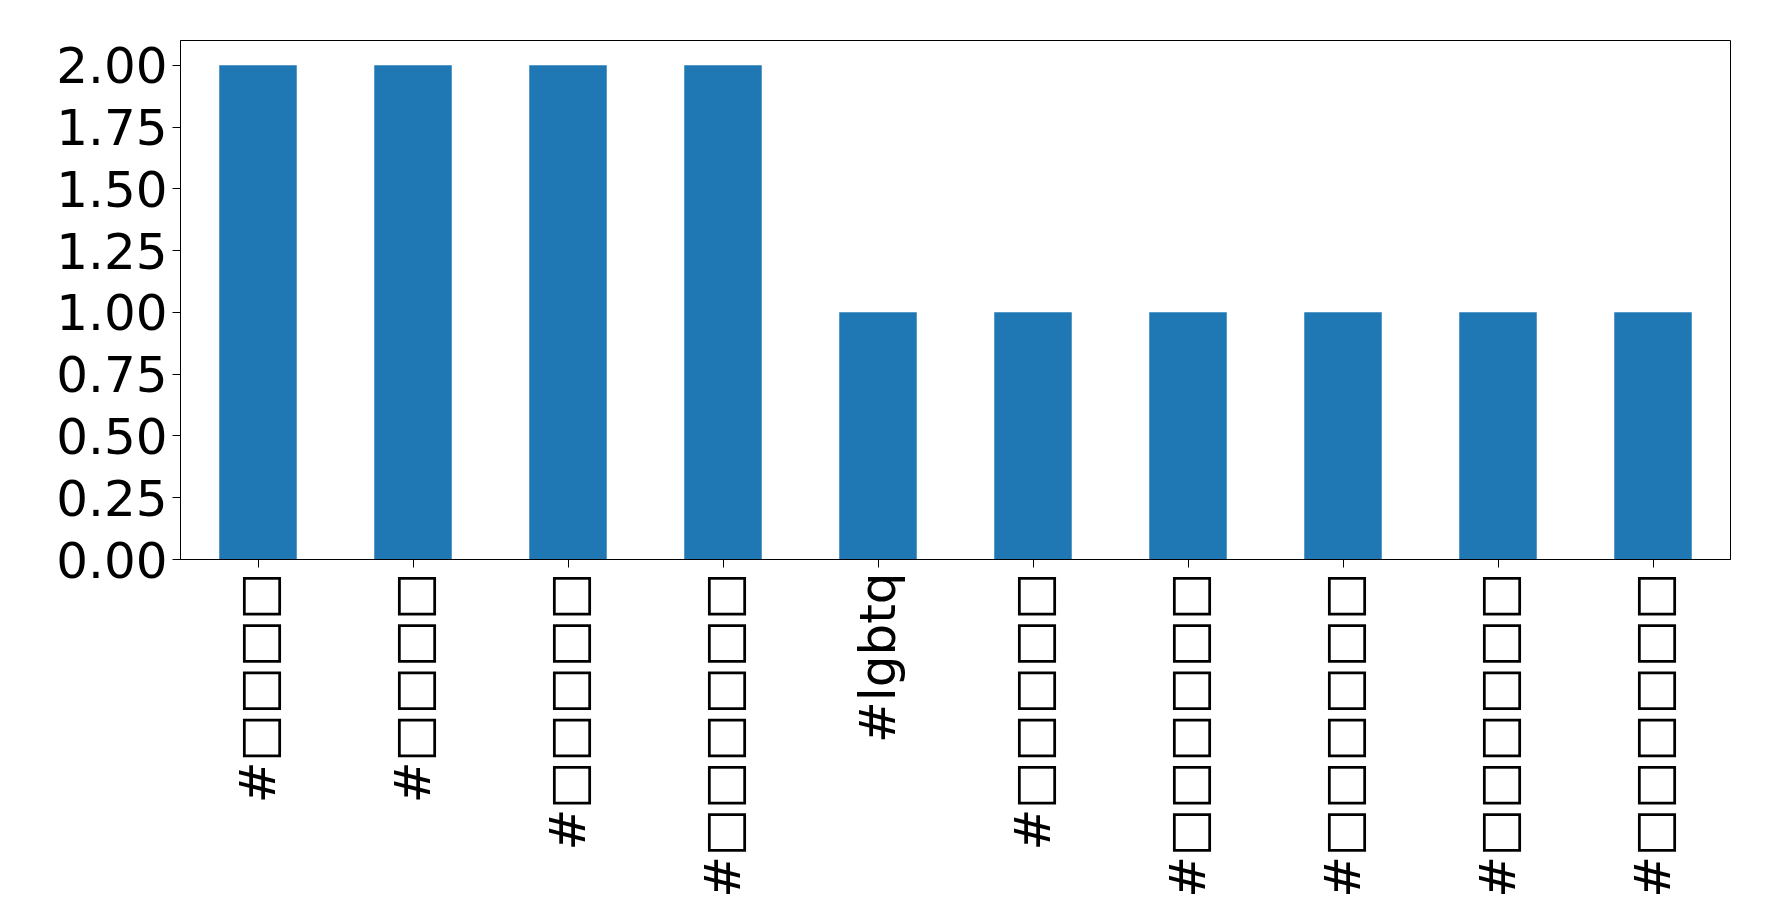  Describe the element at coordinates (112, 313) in the screenshot. I see `y-tick-label: 1.00` at that location.